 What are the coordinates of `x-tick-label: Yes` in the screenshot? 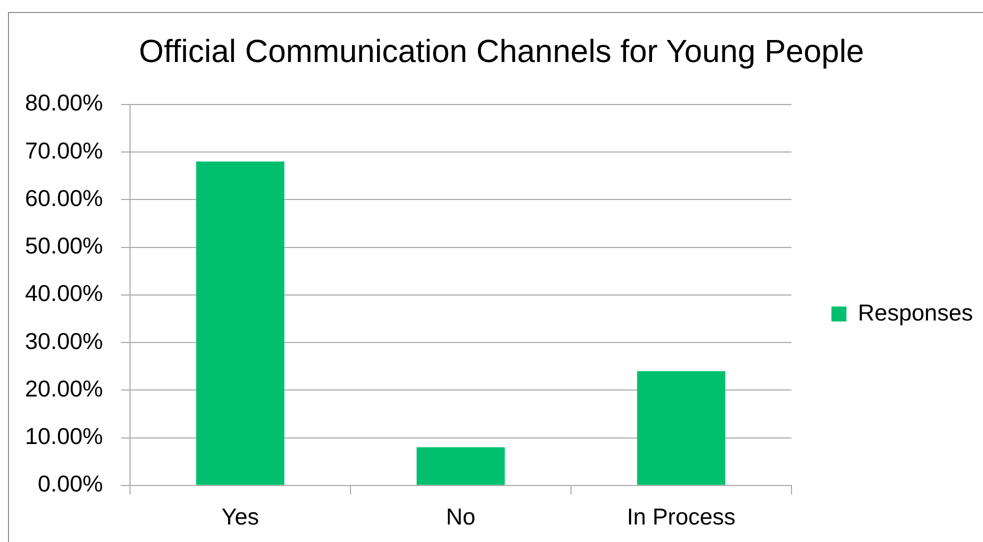 It's located at (240, 517).